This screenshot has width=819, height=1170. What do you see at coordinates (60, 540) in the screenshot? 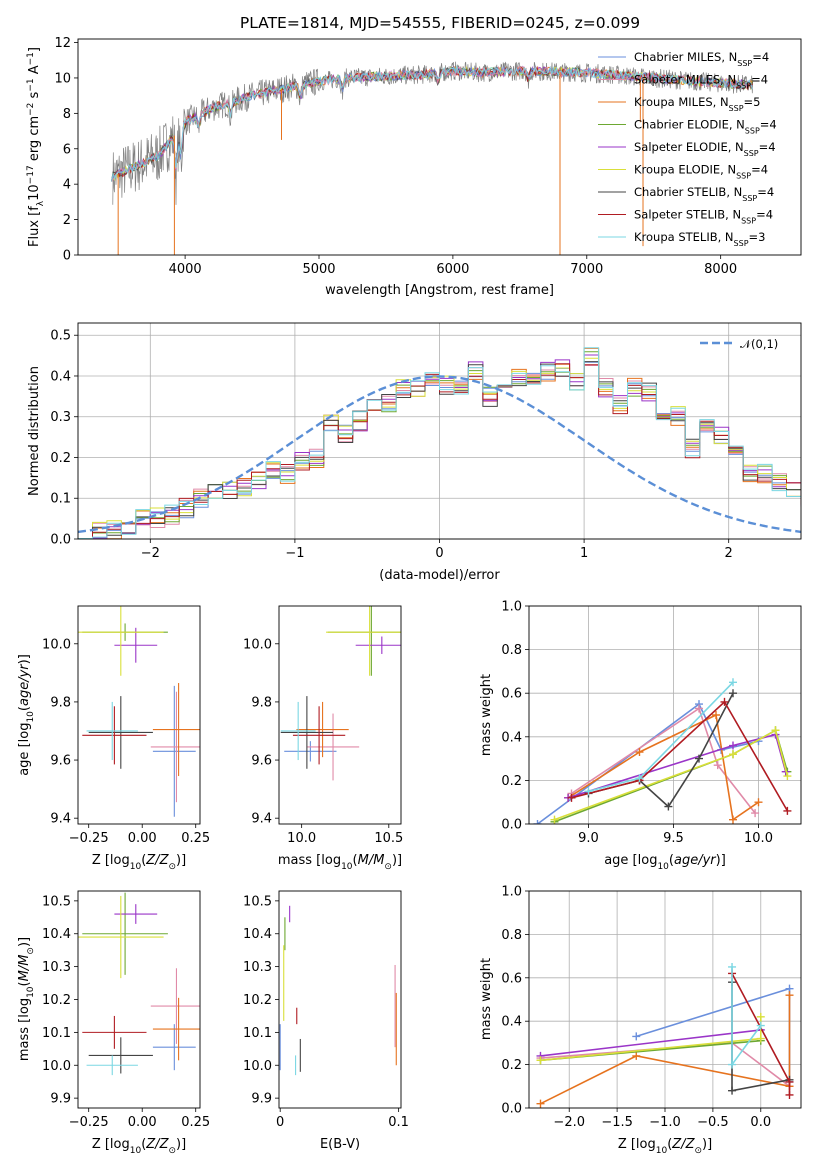
I see `y-tick-label: 0.0` at bounding box center [60, 540].